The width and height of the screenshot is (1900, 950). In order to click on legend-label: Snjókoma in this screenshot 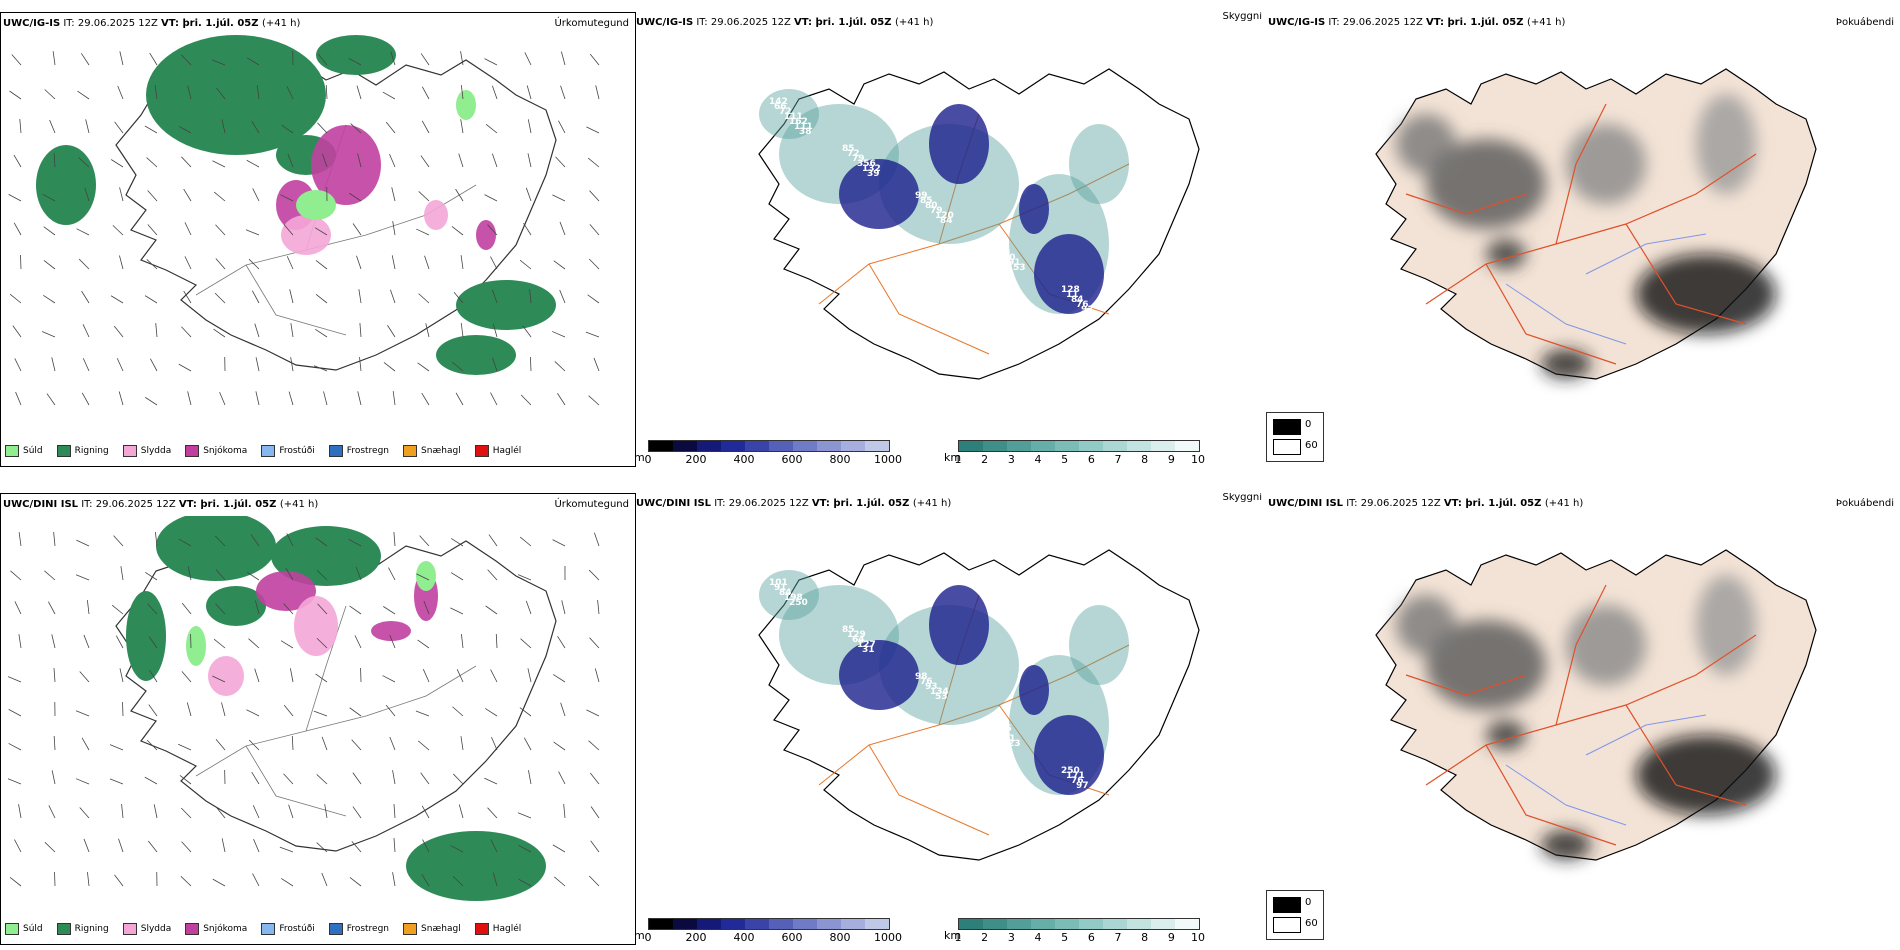, I will do `click(225, 929)`.